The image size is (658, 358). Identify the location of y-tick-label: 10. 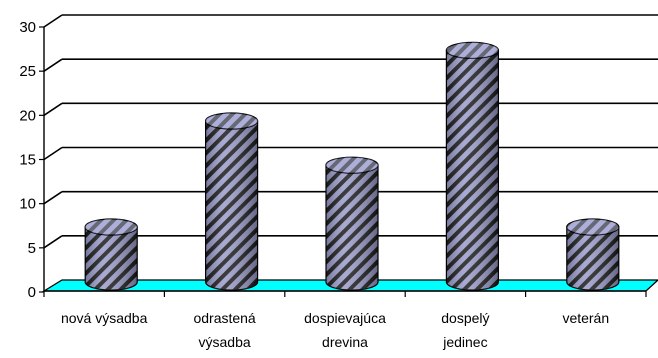
(27, 204).